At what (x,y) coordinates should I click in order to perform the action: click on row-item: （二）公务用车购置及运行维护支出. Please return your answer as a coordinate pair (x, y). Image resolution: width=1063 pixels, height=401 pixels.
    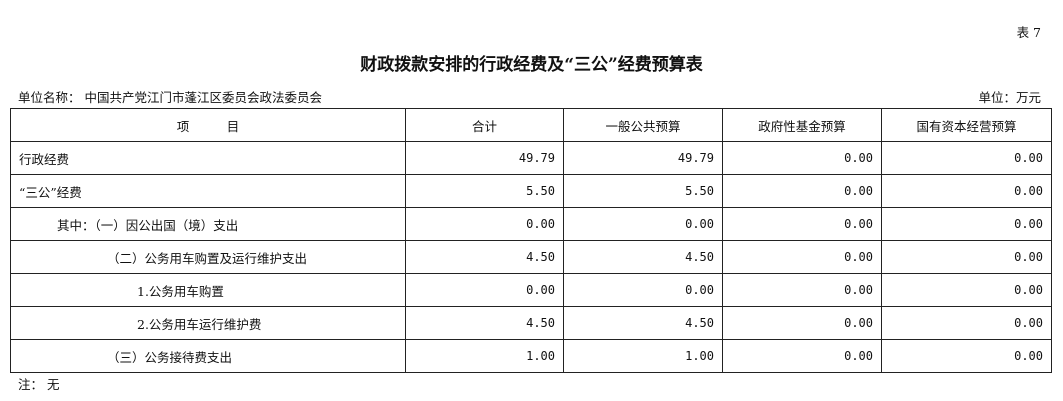
    Looking at the image, I should click on (208, 257).